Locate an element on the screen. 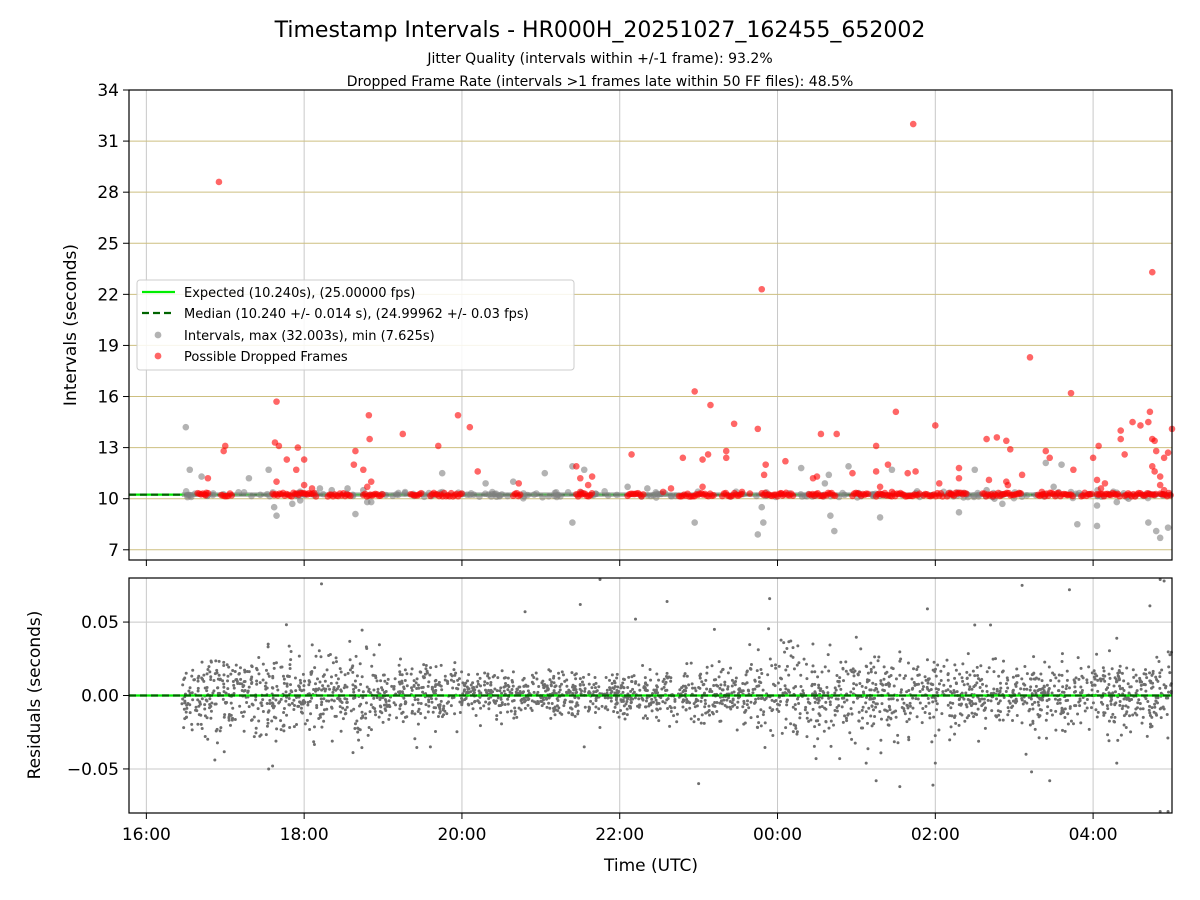 The image size is (1200, 900). legend-intervals-marker is located at coordinates (158, 335).